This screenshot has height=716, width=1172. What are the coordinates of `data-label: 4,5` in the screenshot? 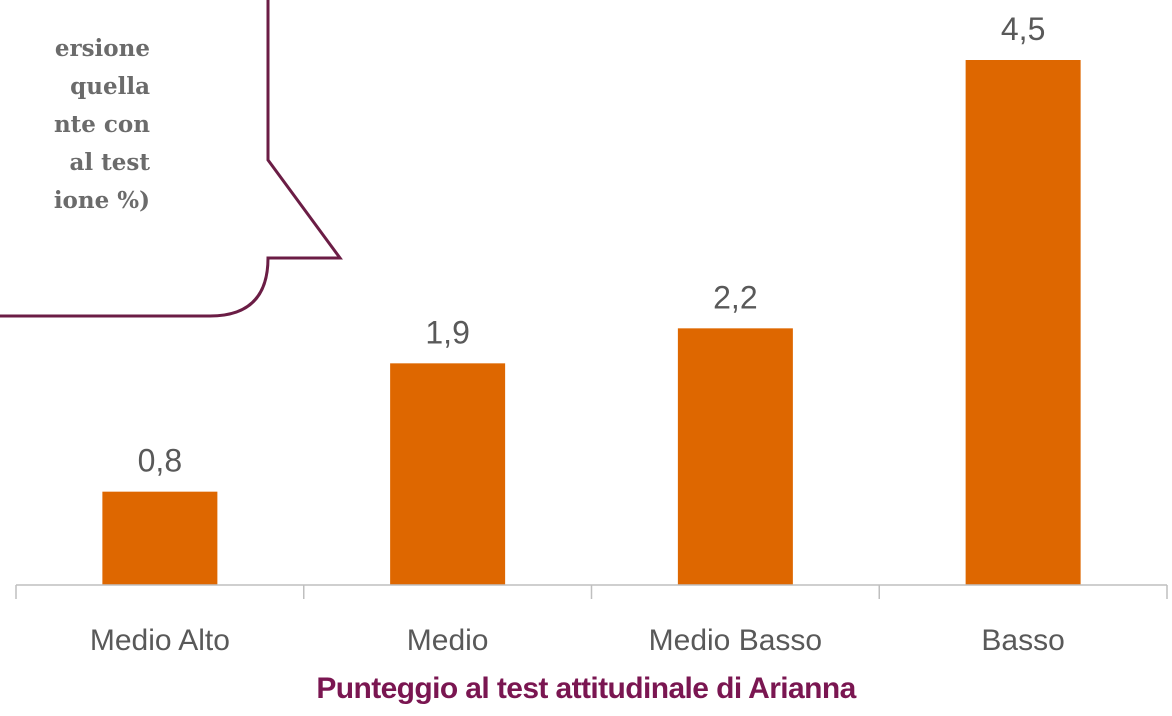 It's located at (1023, 29).